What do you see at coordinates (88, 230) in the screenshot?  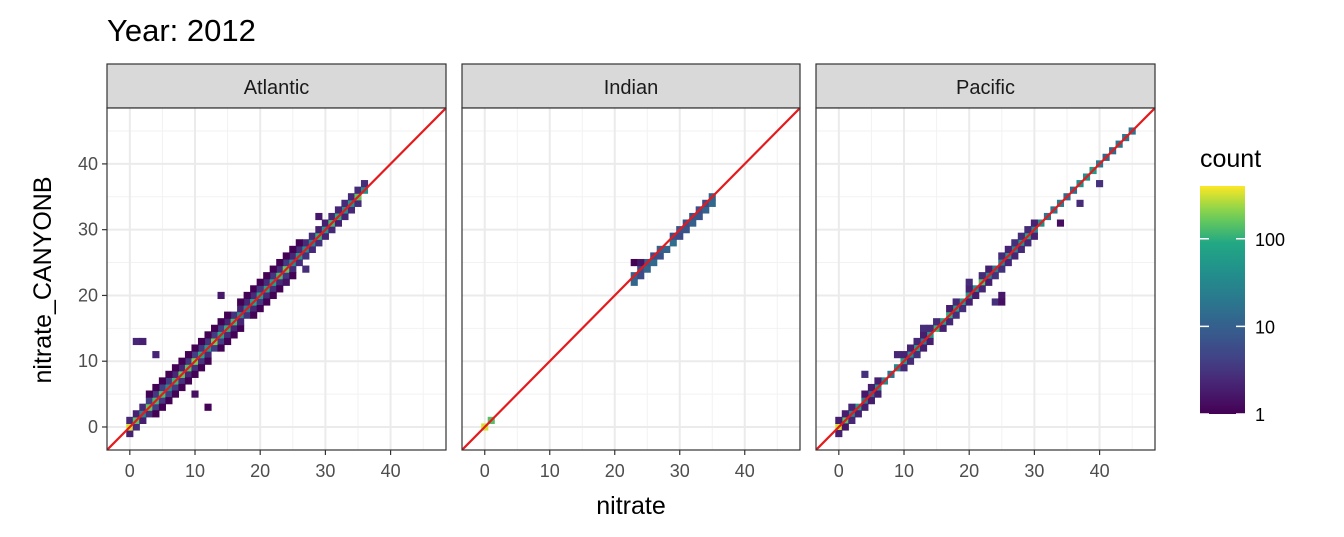 I see `y-tick-label: 30` at bounding box center [88, 230].